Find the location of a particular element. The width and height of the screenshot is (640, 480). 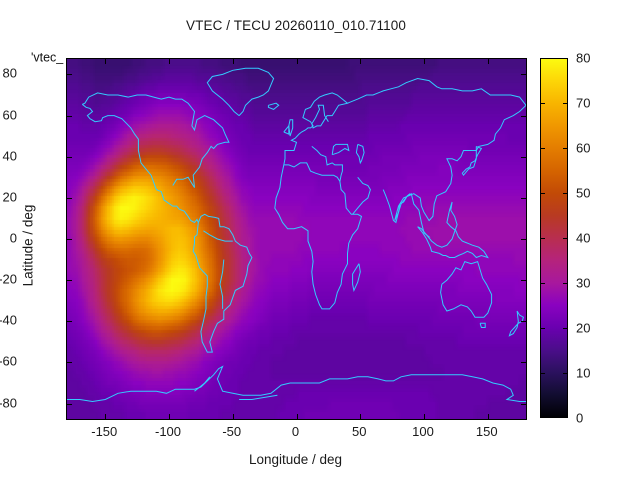

colorbar-tick-label: 40 is located at coordinates (583, 238).